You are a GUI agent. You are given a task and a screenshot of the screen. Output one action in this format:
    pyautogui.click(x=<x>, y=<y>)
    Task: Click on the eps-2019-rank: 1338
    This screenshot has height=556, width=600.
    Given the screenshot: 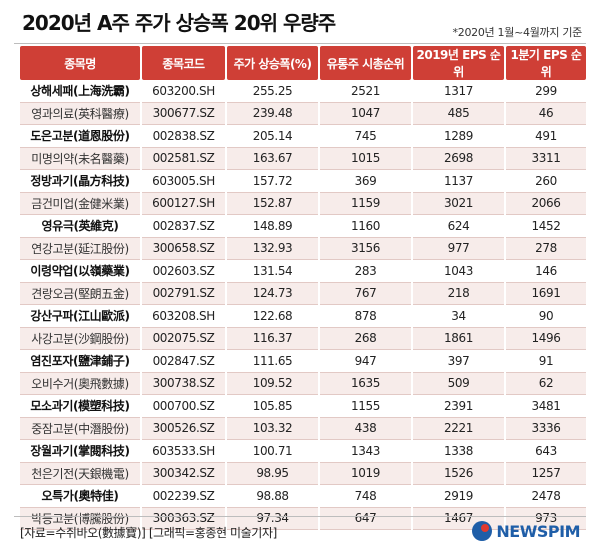 What is the action you would take?
    pyautogui.click(x=458, y=451)
    